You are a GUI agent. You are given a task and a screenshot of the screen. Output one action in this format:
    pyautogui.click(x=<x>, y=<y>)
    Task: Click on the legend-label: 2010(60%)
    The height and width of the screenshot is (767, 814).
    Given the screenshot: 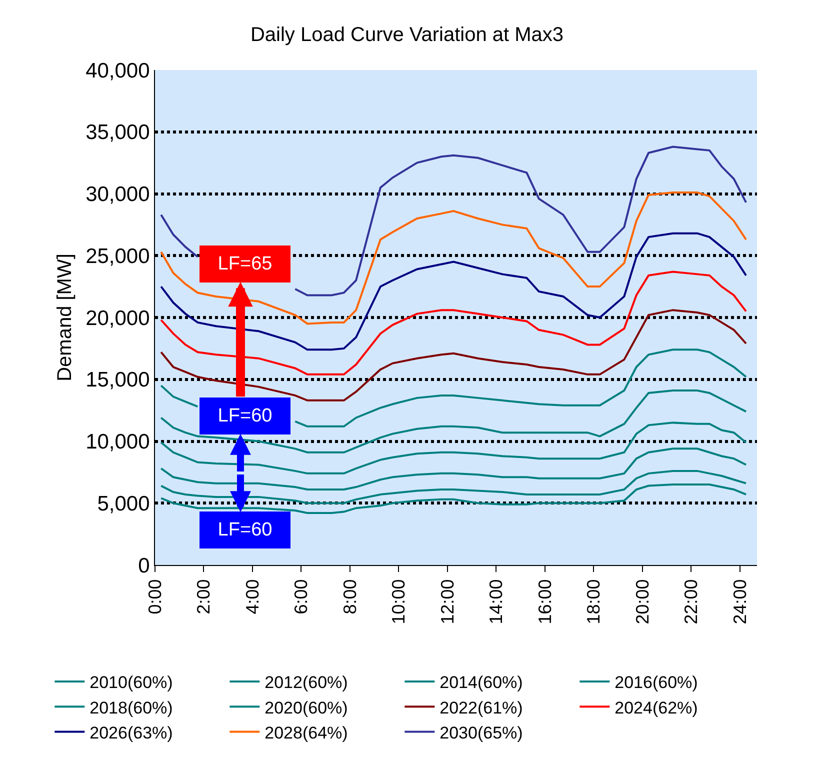 What is the action you would take?
    pyautogui.click(x=131, y=682)
    